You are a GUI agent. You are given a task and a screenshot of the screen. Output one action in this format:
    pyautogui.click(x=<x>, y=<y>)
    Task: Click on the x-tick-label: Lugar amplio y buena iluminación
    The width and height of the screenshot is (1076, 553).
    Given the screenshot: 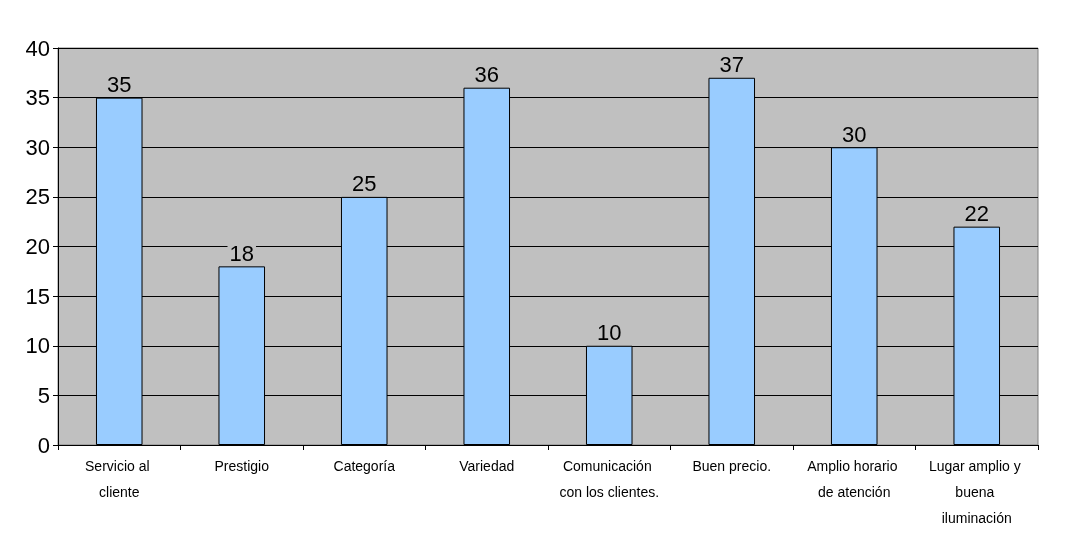 What is the action you would take?
    pyautogui.click(x=976, y=492)
    